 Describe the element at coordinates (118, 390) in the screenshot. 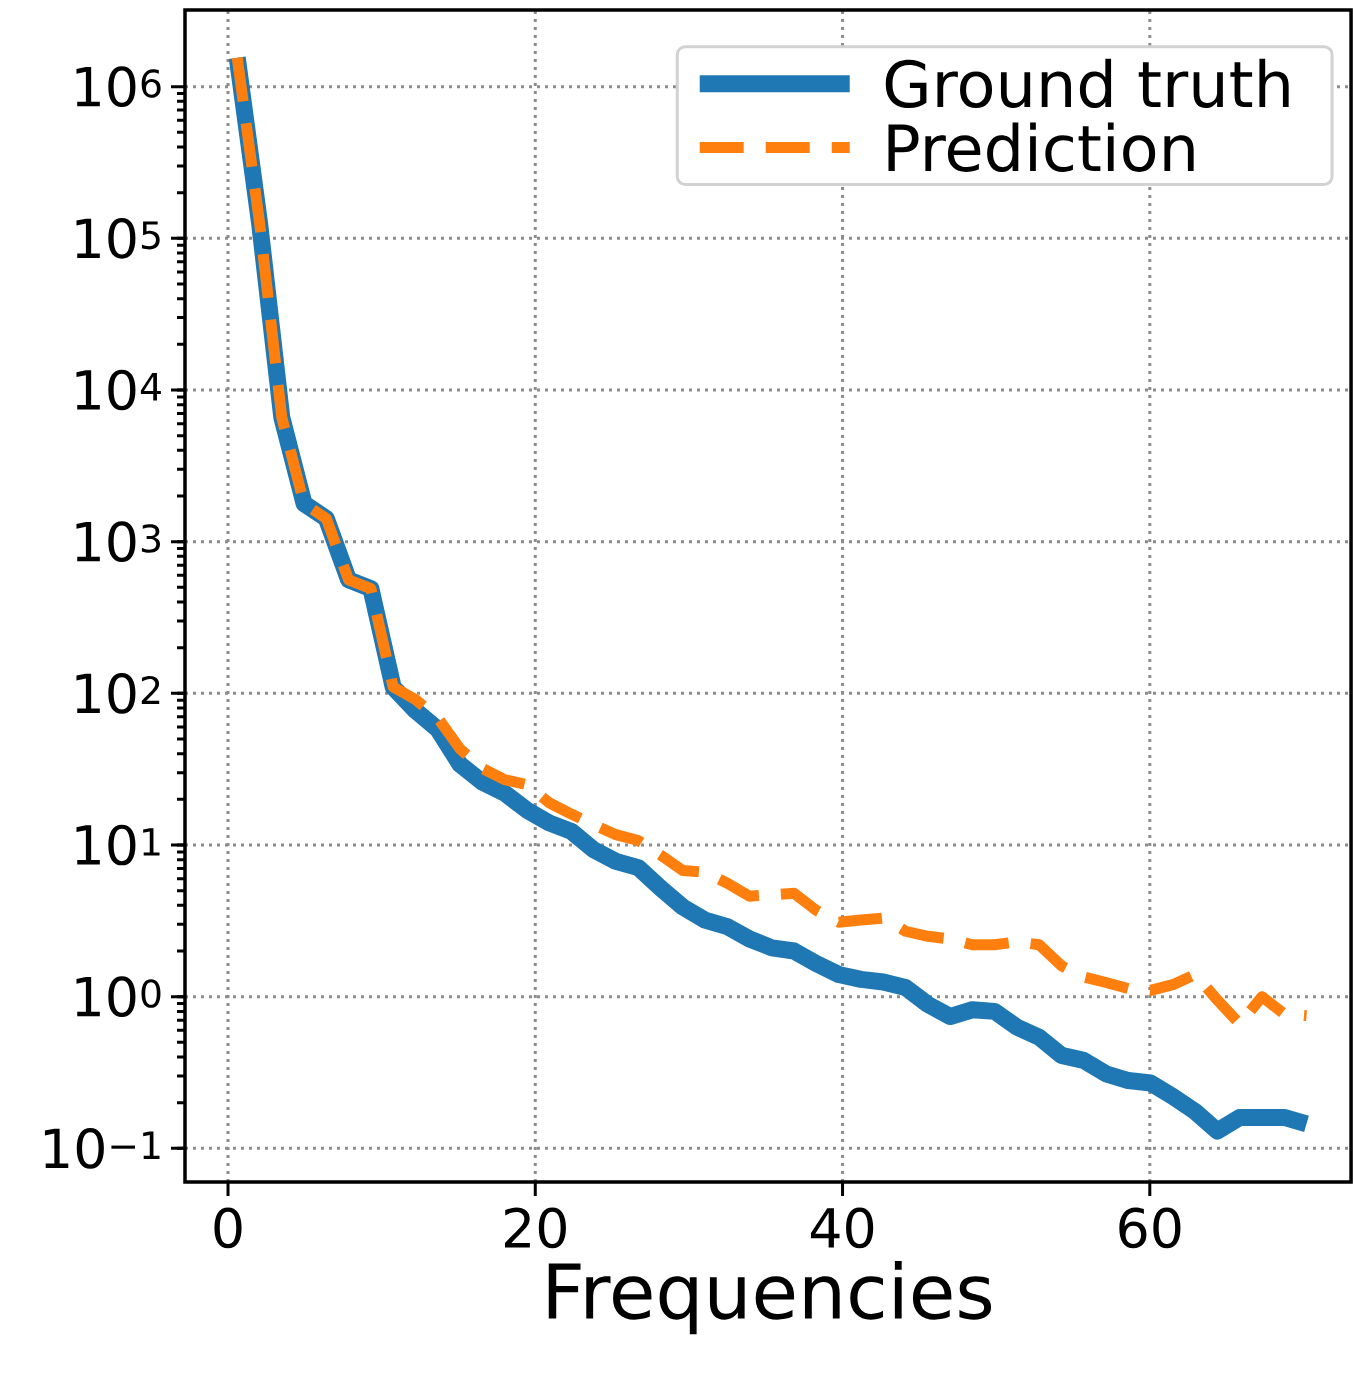

I see `y-tick-label: 10$^{4}$` at that location.